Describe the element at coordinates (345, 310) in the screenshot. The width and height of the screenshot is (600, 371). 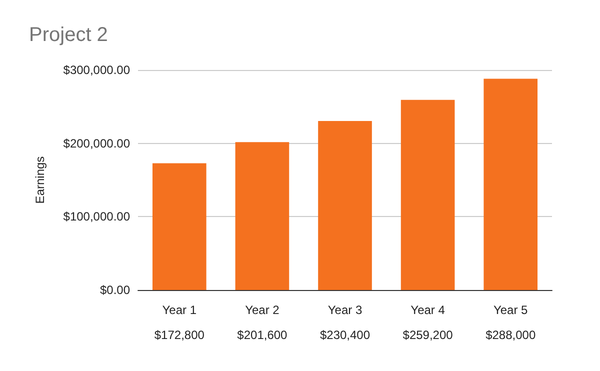
I see `x-tick-label: Year 3` at that location.